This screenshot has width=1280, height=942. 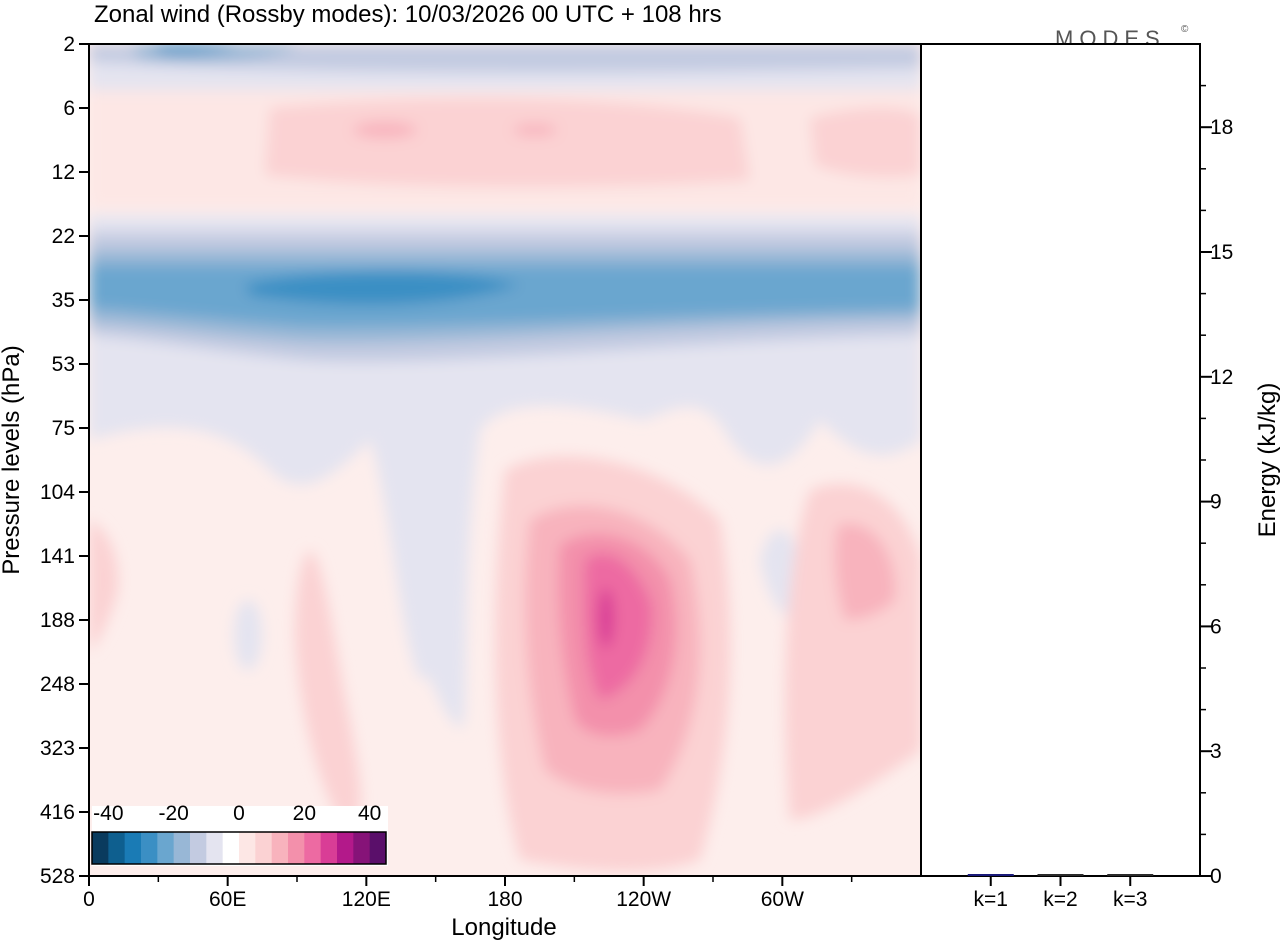 I want to click on energy-tick-label: 3, so click(x=1216, y=751).